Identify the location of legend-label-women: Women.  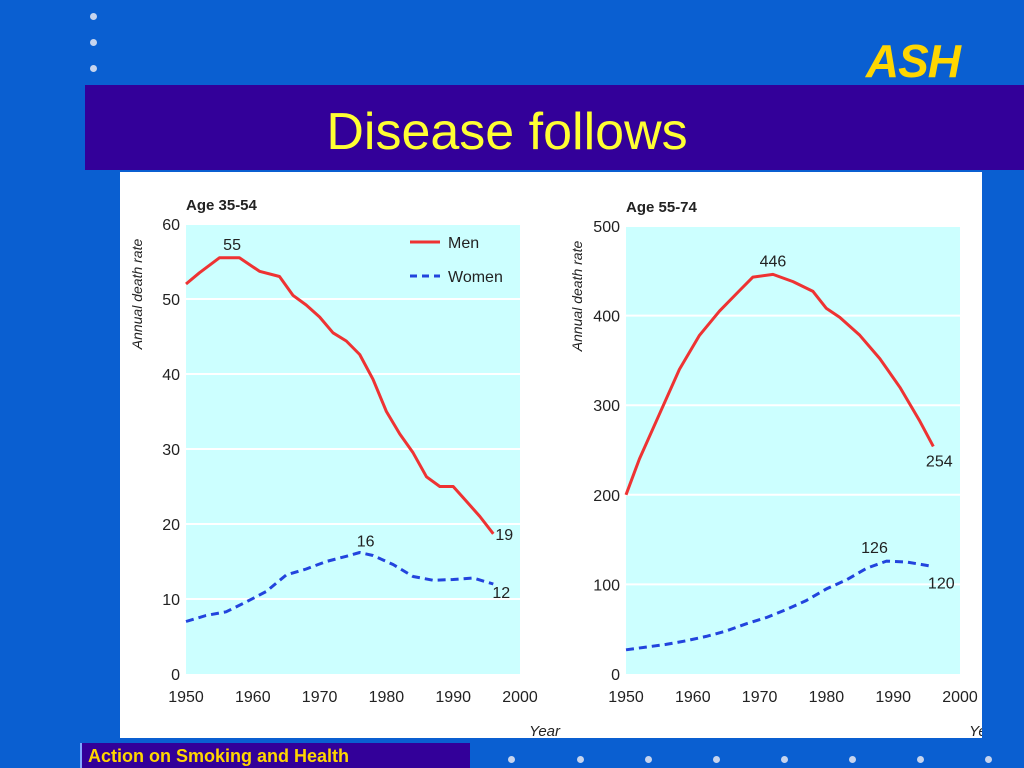
(475, 277).